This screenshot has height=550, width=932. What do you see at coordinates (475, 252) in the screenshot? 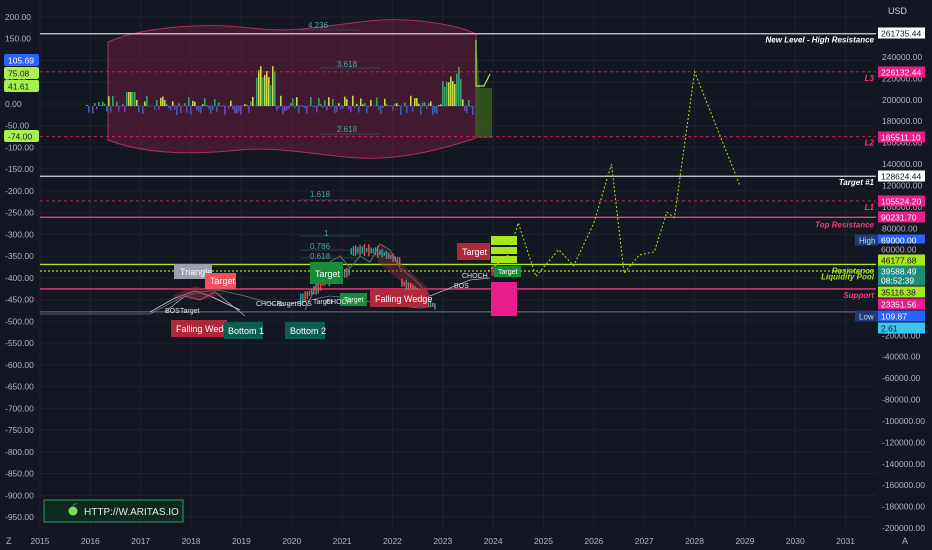
I see `target-text-red-2: Target` at bounding box center [475, 252].